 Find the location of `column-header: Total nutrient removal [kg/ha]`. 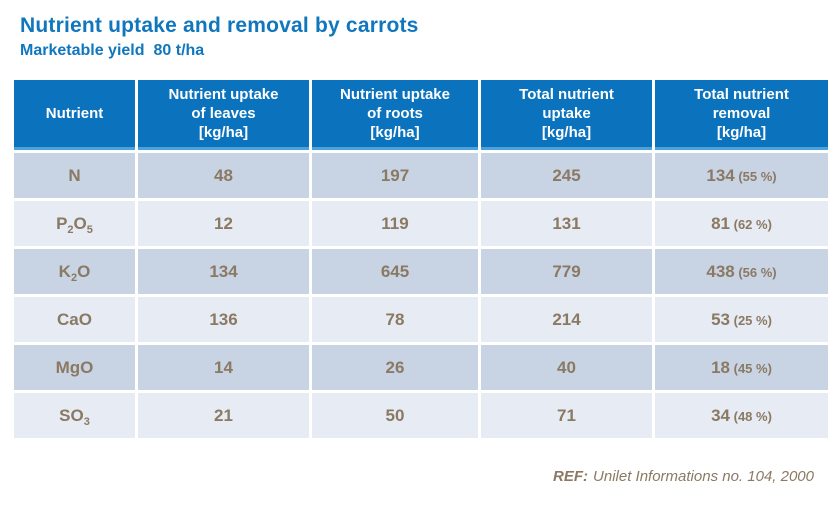

column-header: Total nutrient removal [kg/ha] is located at coordinates (741, 115).